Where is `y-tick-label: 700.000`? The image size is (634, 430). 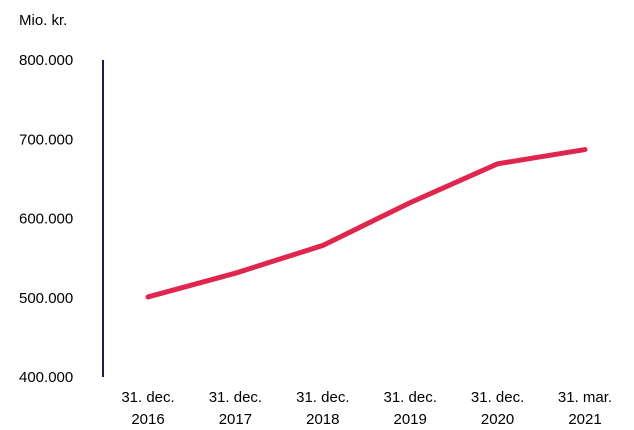
y-tick-label: 700.000 is located at coordinates (46, 139).